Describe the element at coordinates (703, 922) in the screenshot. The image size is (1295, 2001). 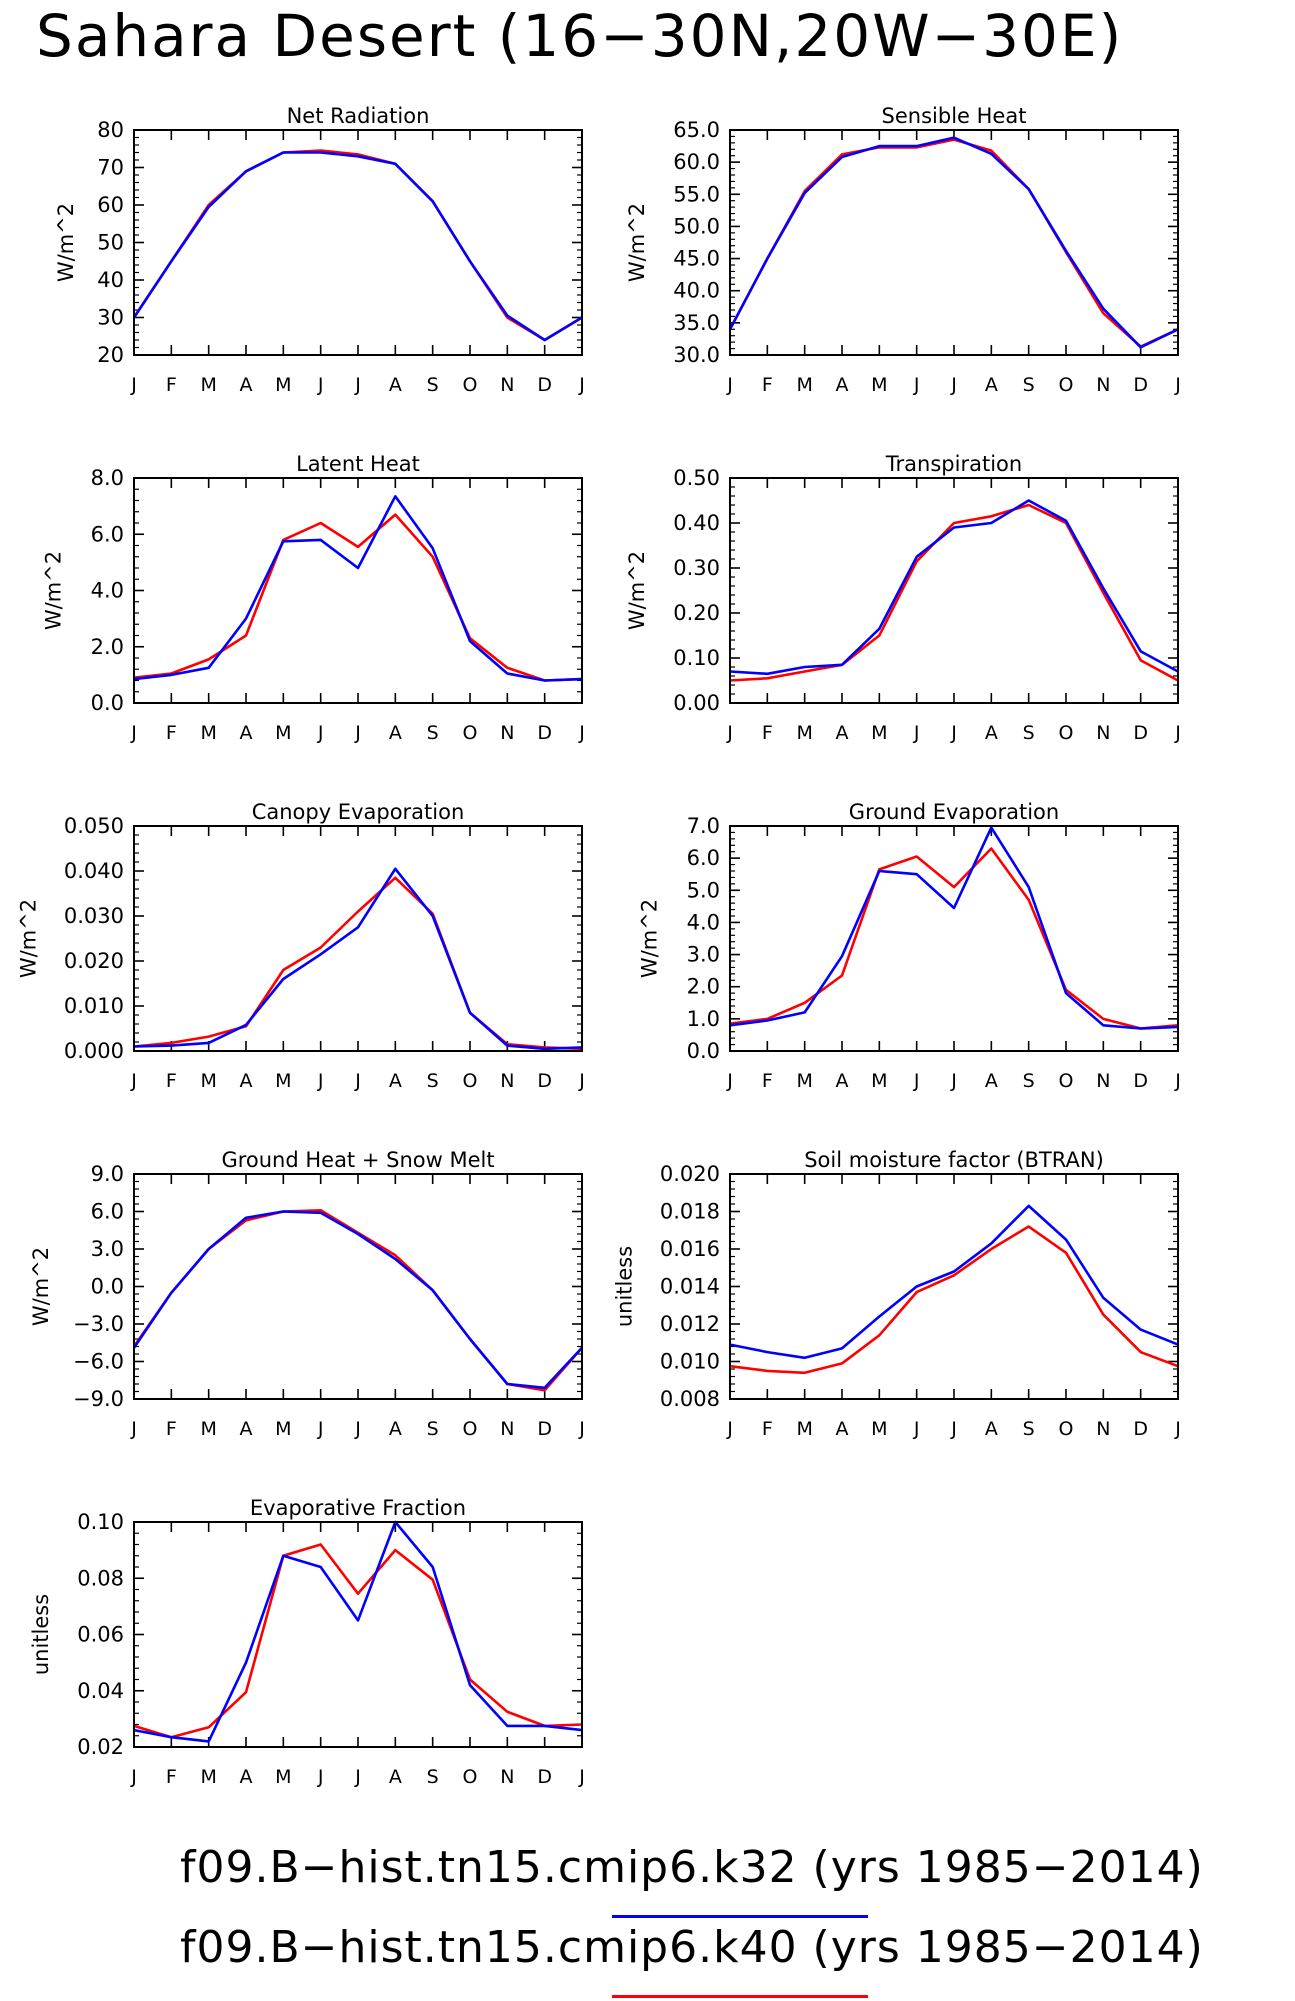
I see `y-tick-label: 4.0` at that location.